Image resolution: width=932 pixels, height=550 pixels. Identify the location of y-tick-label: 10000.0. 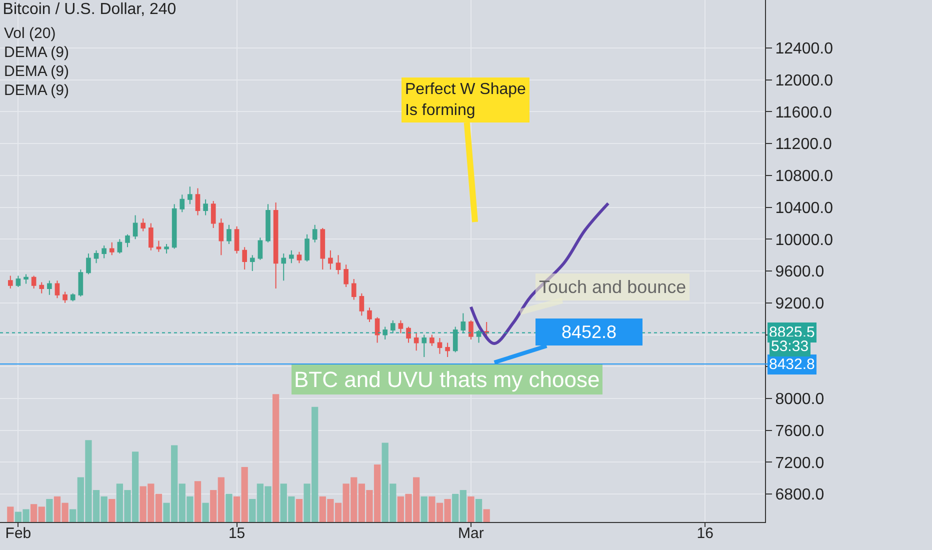
(804, 240).